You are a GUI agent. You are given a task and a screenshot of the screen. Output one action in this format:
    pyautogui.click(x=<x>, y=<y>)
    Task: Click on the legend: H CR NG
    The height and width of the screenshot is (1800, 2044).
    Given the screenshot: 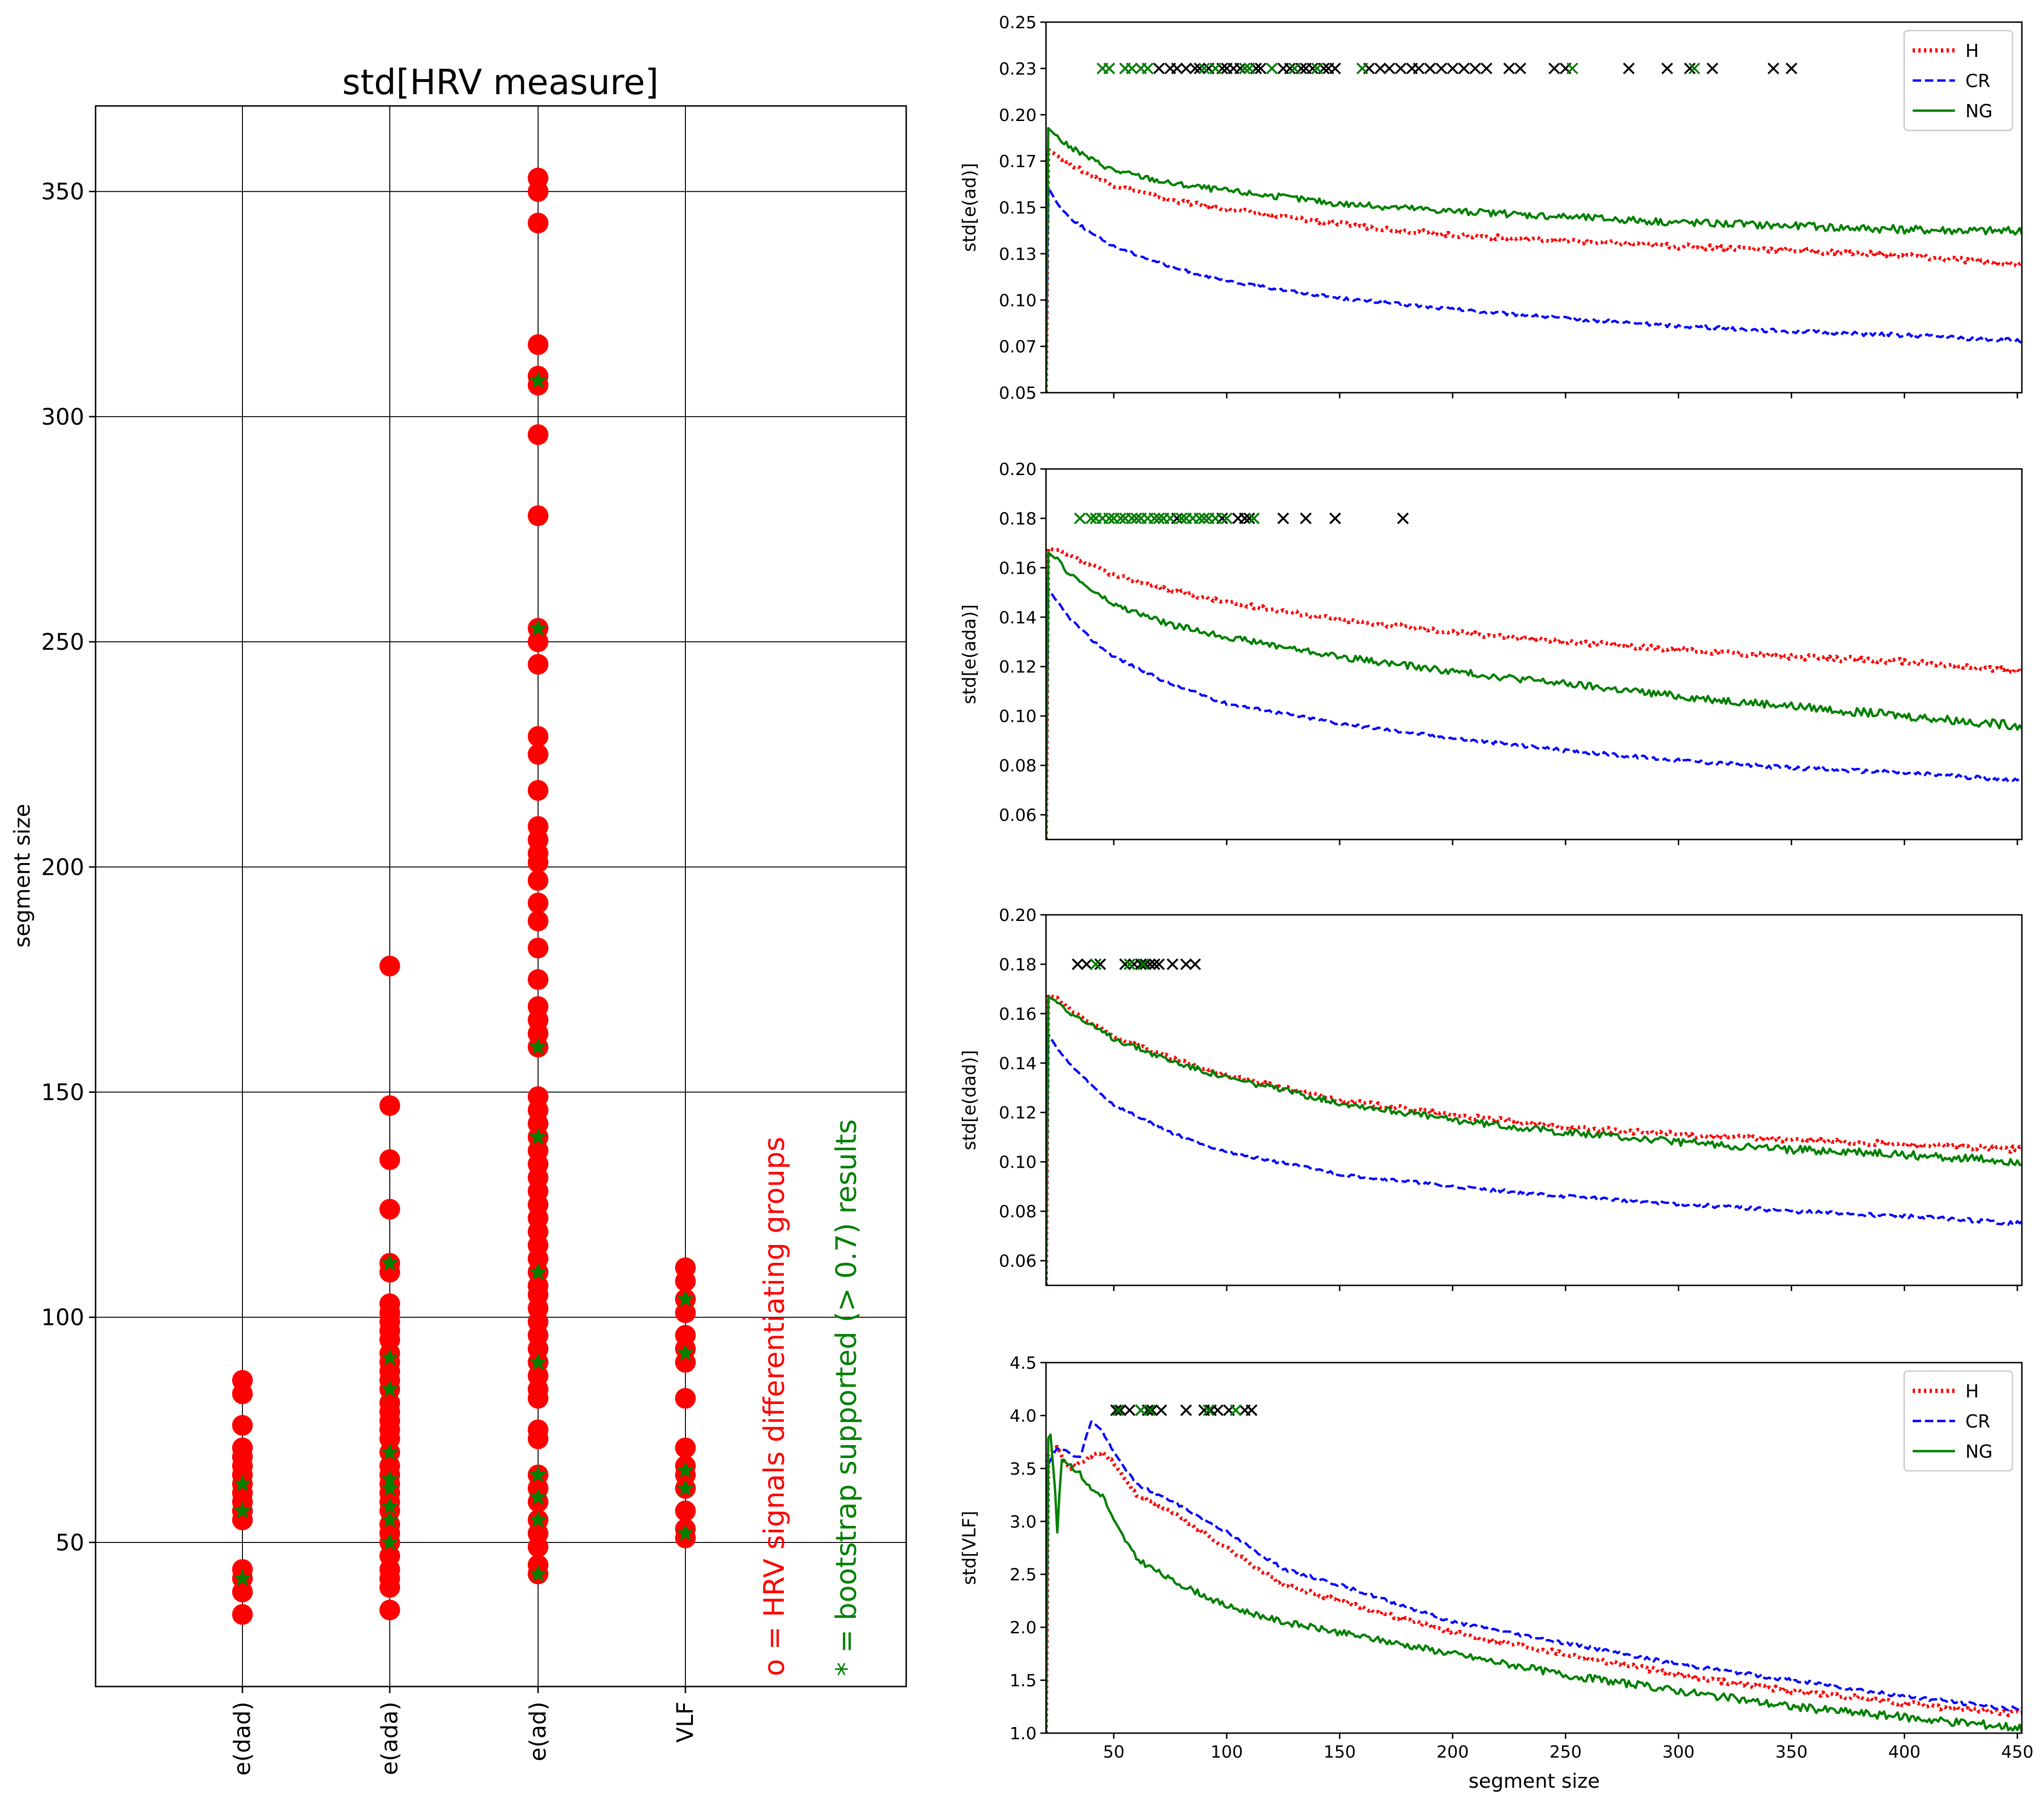 What is the action you would take?
    pyautogui.click(x=1958, y=80)
    